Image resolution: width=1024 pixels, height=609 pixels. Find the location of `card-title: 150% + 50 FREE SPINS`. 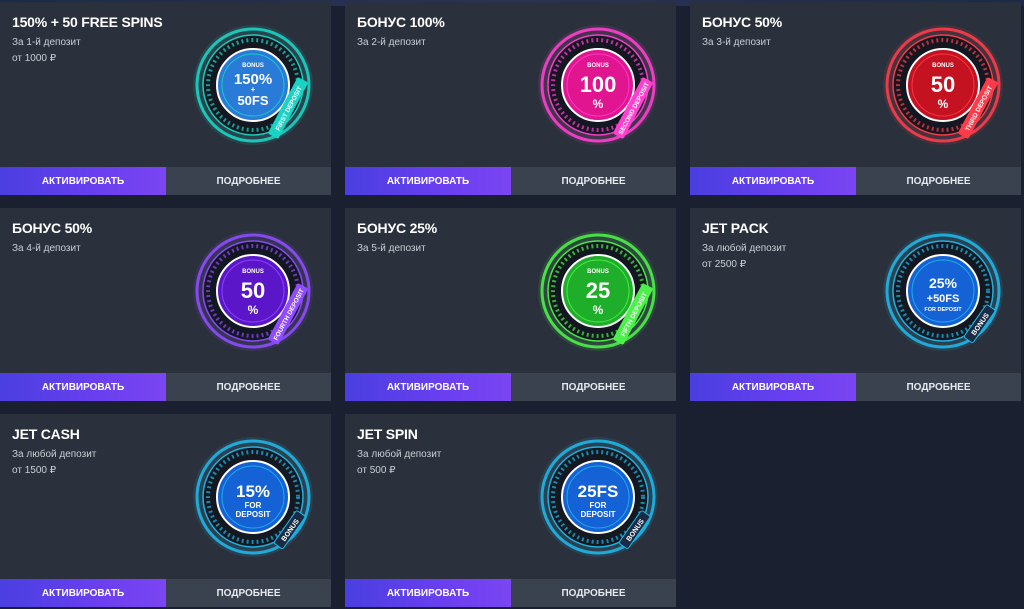

card-title: 150% + 50 FREE SPINS is located at coordinates (87, 22).